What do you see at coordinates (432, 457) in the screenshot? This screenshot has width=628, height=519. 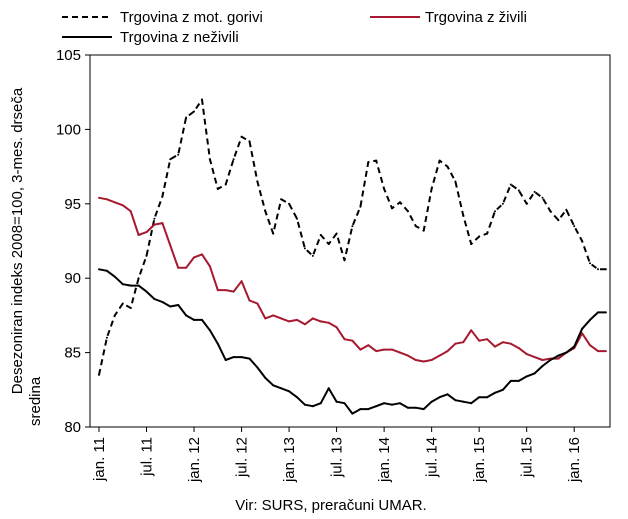 I see `x-tick-label: jul. 14` at bounding box center [432, 457].